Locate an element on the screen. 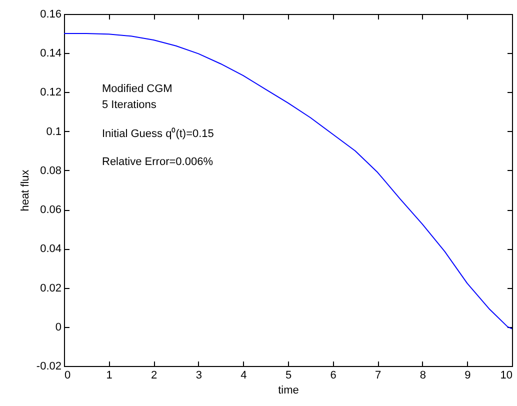  y-tick-label: 0.08 is located at coordinates (51, 170).